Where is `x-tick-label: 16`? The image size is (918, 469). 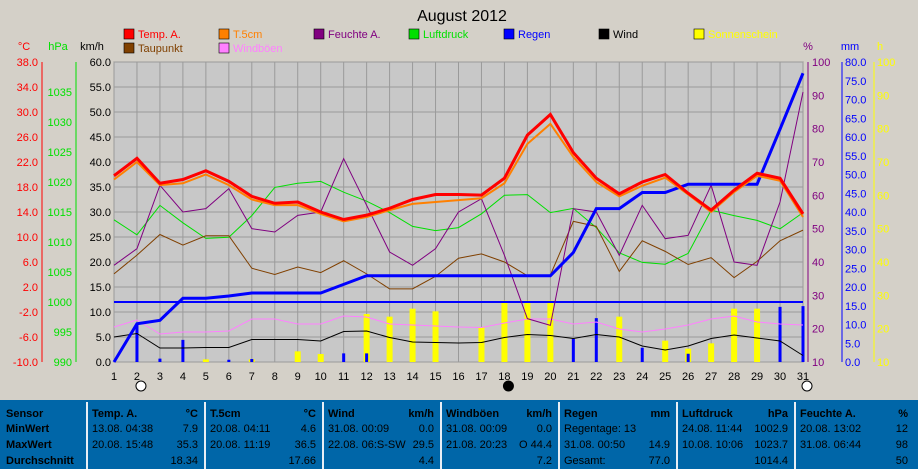
x-tick-label: 16 is located at coordinates (458, 377).